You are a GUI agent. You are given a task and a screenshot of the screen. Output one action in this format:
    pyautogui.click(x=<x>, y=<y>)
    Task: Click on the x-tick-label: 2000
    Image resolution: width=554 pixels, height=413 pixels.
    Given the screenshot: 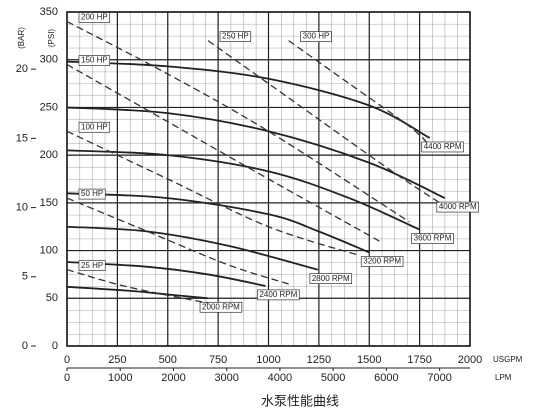 What is the action you would take?
    pyautogui.click(x=470, y=360)
    